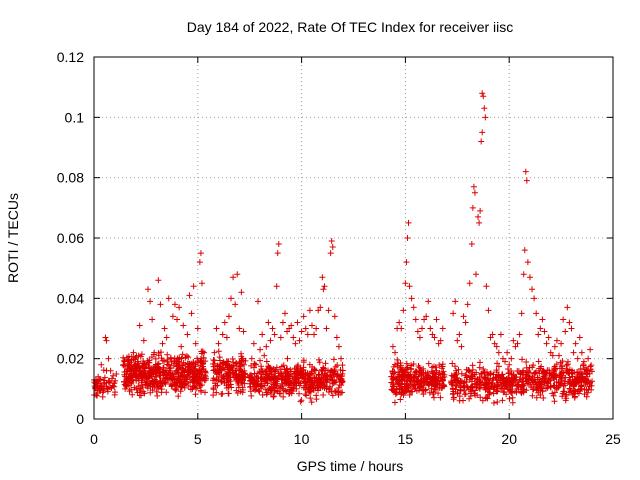  I want to click on x-tick-label: 15, so click(406, 439).